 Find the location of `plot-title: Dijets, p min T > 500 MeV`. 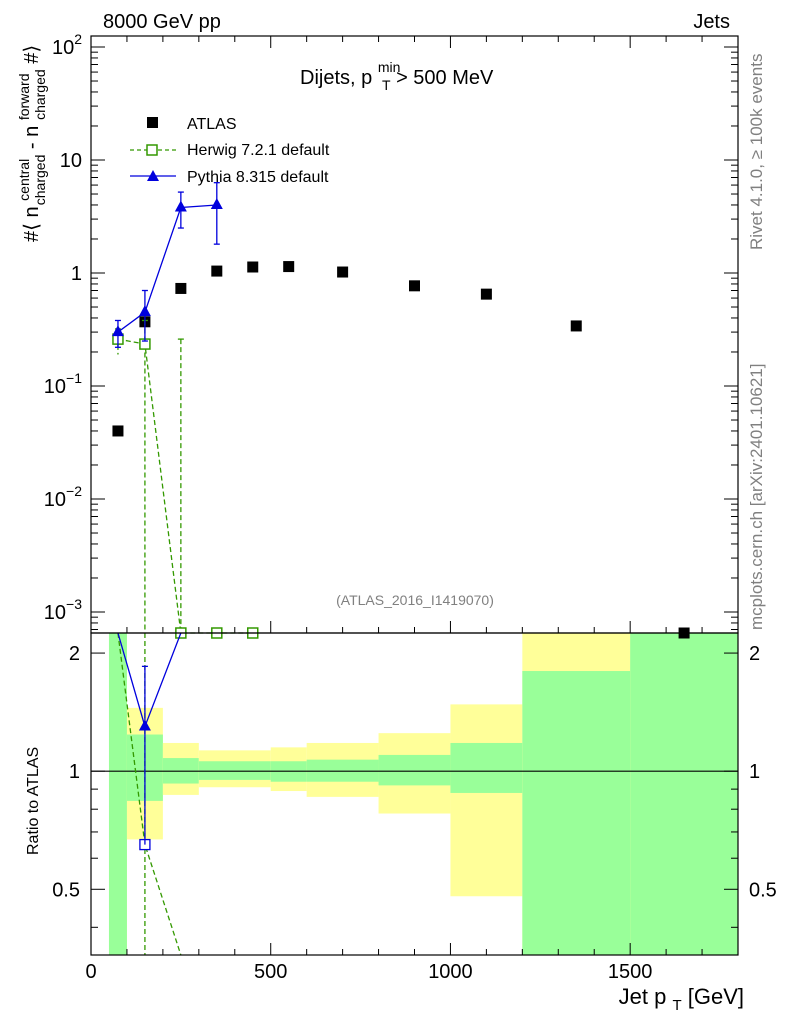

plot-title: Dijets, p min T > 500 MeV is located at coordinates (397, 75).